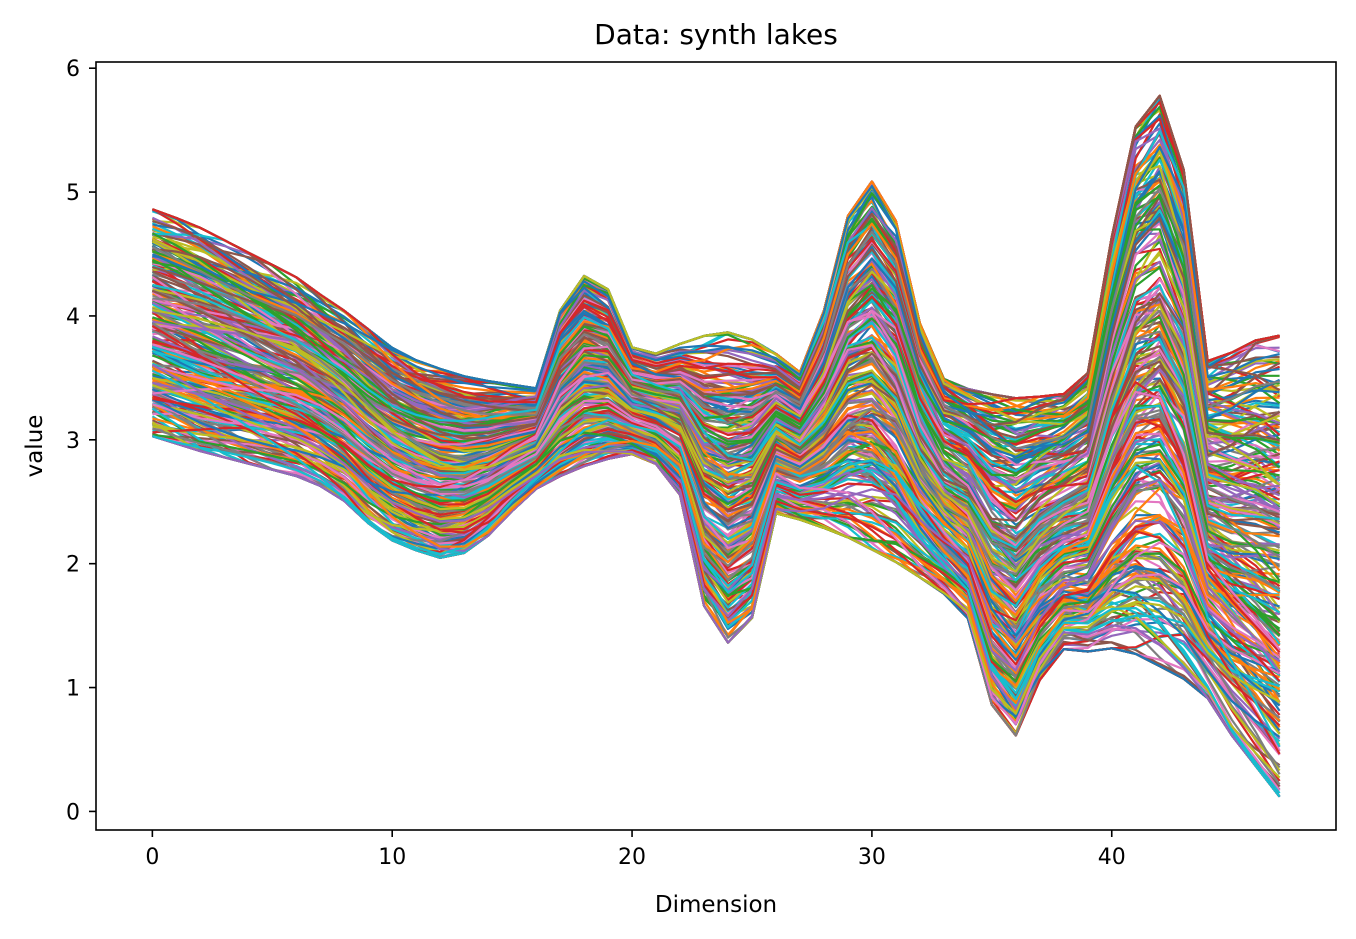 Image resolution: width=1356 pixels, height=939 pixels. I want to click on y-axis-label: value, so click(35, 446).